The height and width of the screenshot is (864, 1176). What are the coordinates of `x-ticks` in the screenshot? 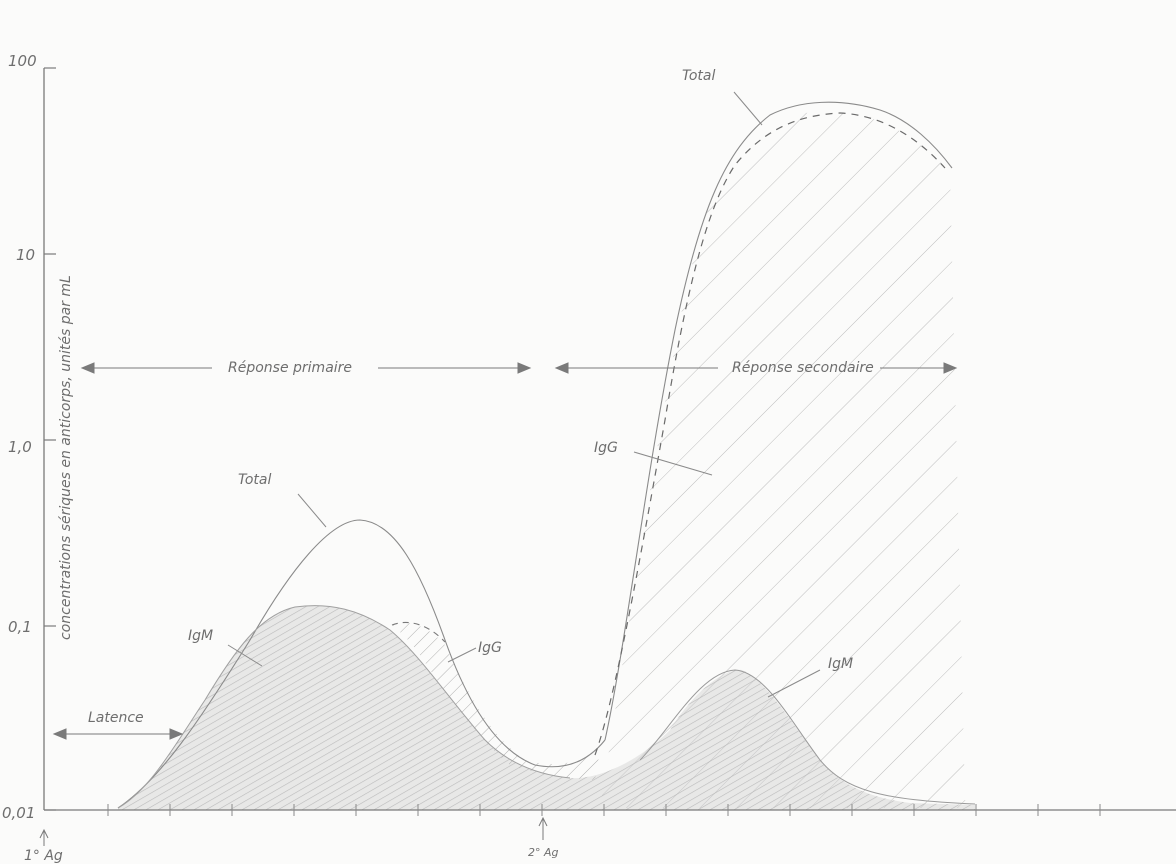 It's located at (604, 810).